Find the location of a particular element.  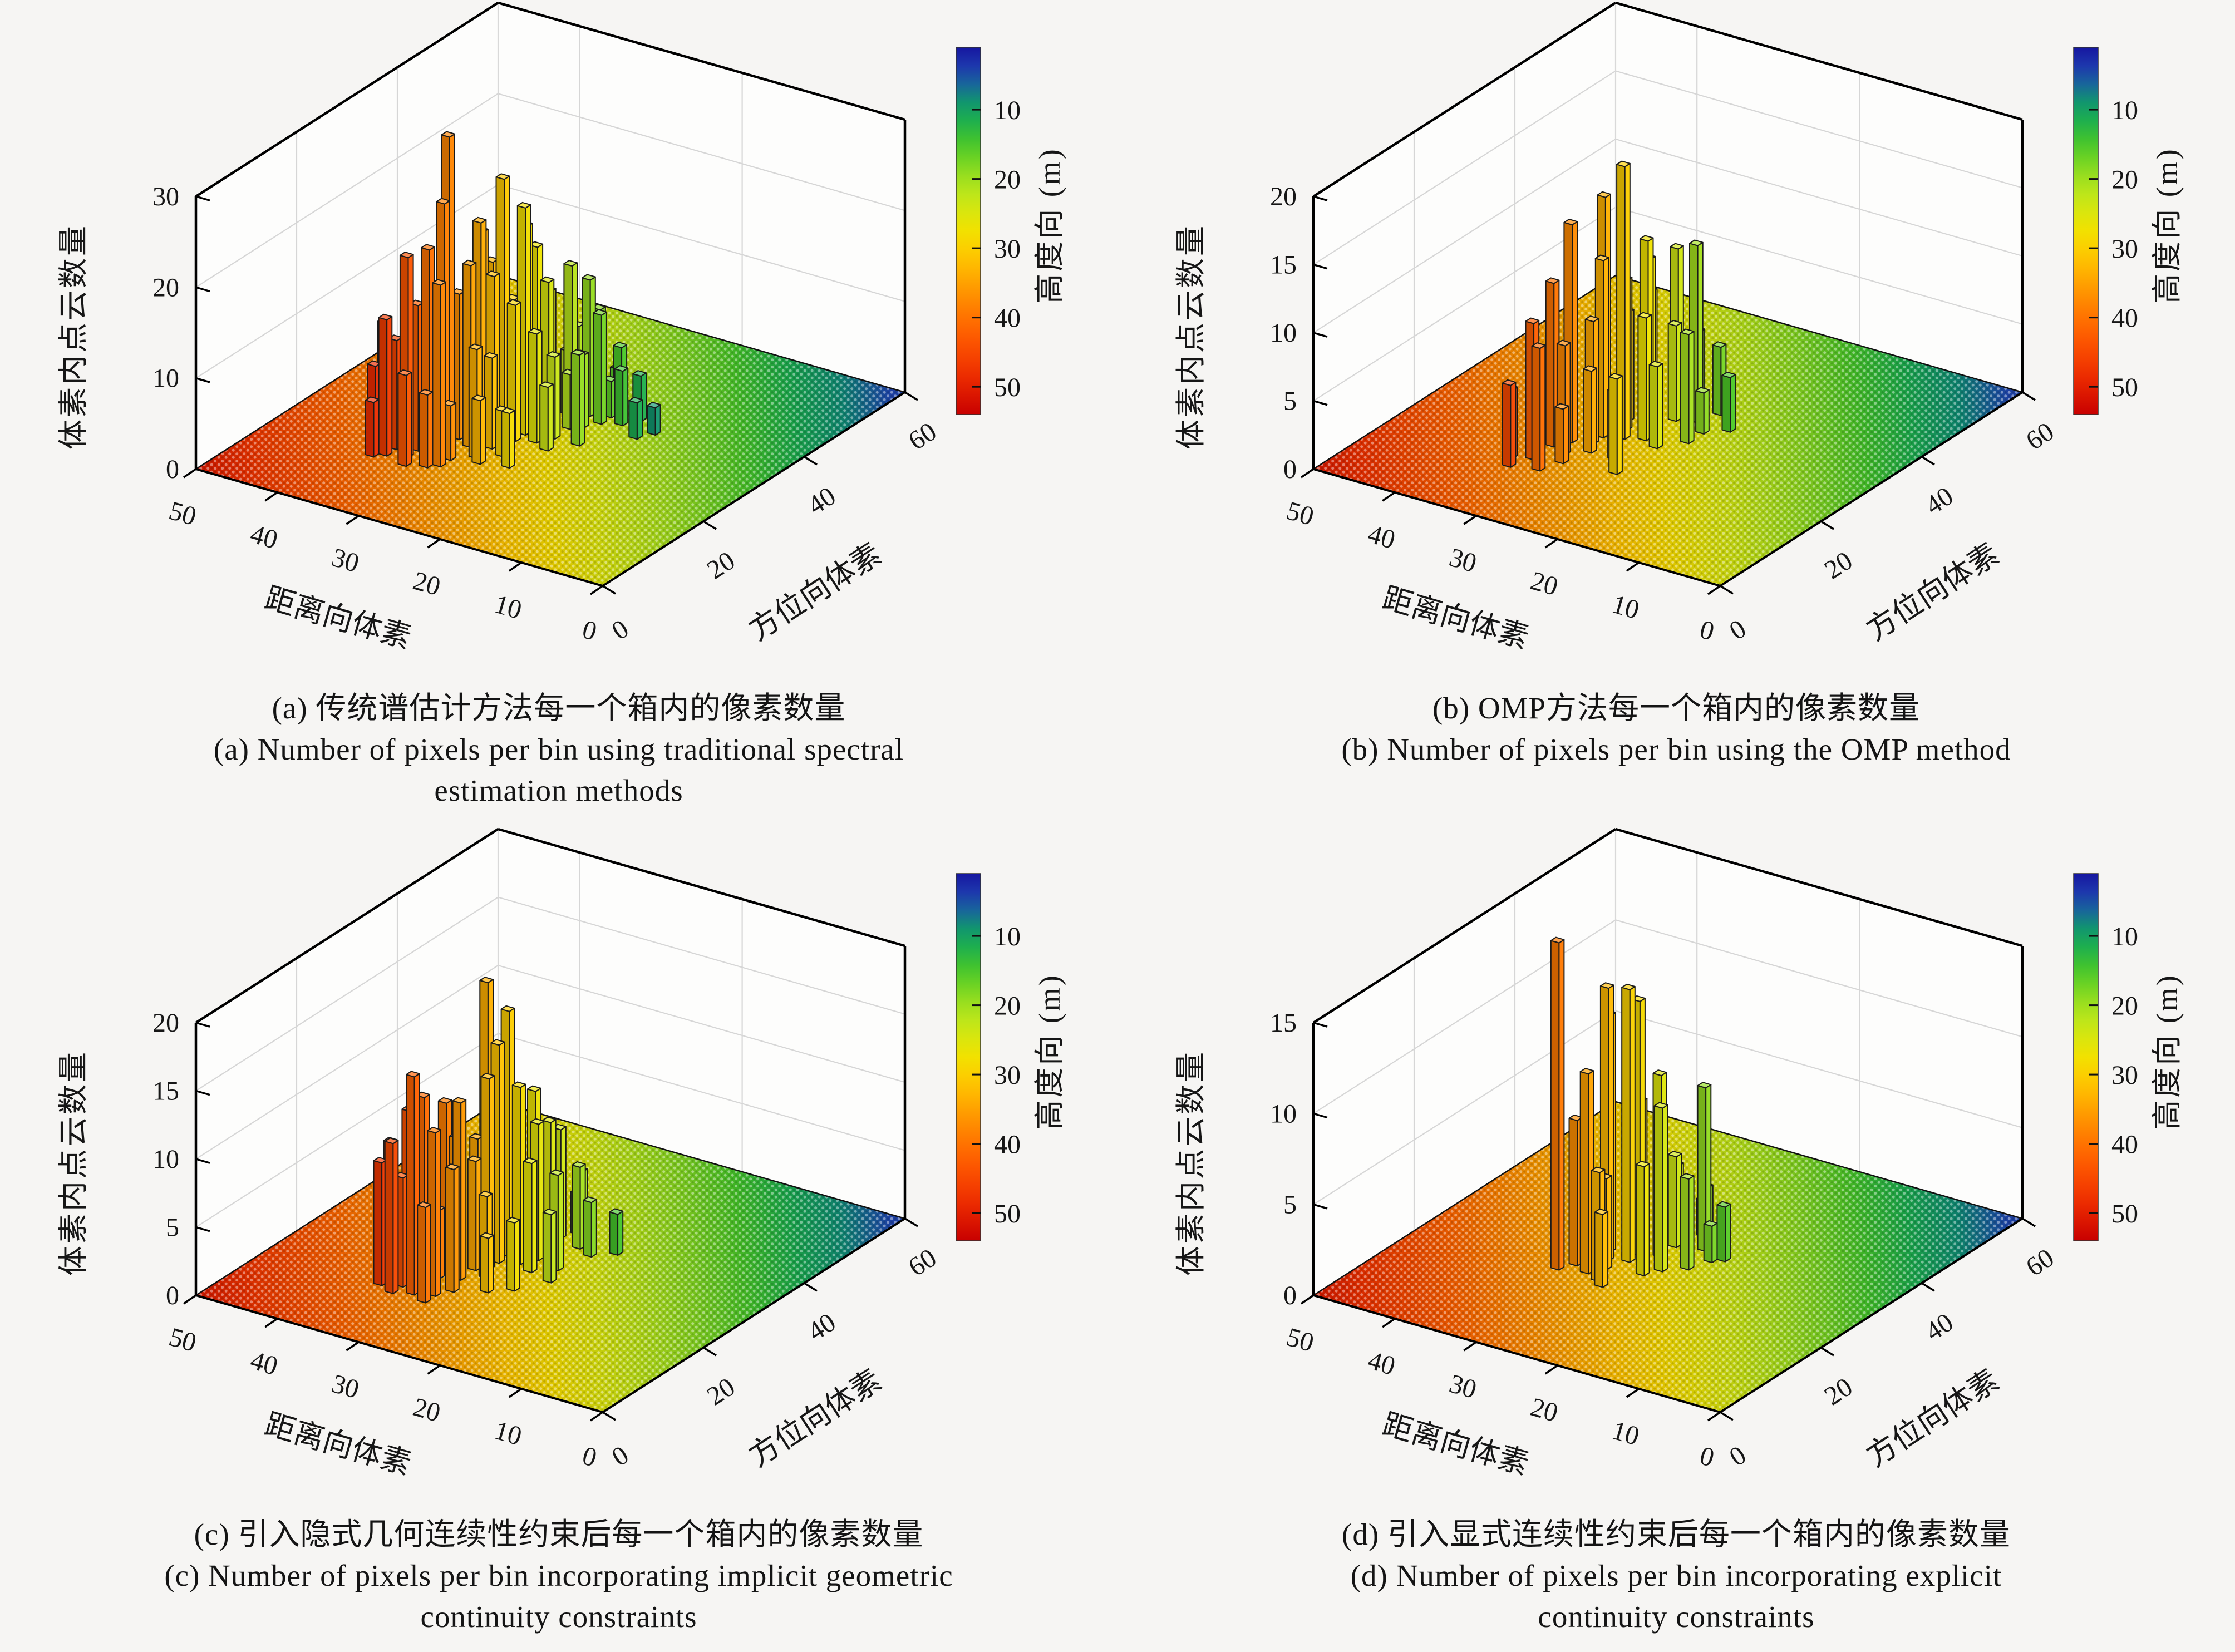

caption-zh-a: (a) 传统谱估计方法每一个箱内的像素数量 is located at coordinates (559, 708).